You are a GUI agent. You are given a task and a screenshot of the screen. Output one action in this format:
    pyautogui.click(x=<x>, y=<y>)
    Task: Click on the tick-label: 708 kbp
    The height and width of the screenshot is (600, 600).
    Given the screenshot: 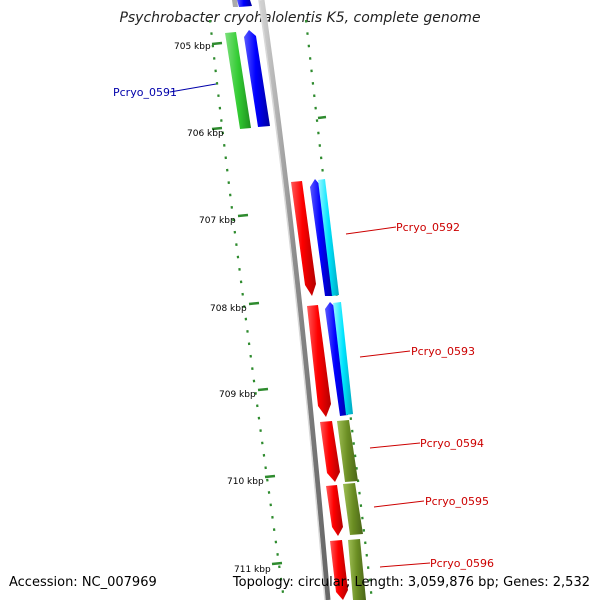 What is the action you would take?
    pyautogui.click(x=228, y=309)
    